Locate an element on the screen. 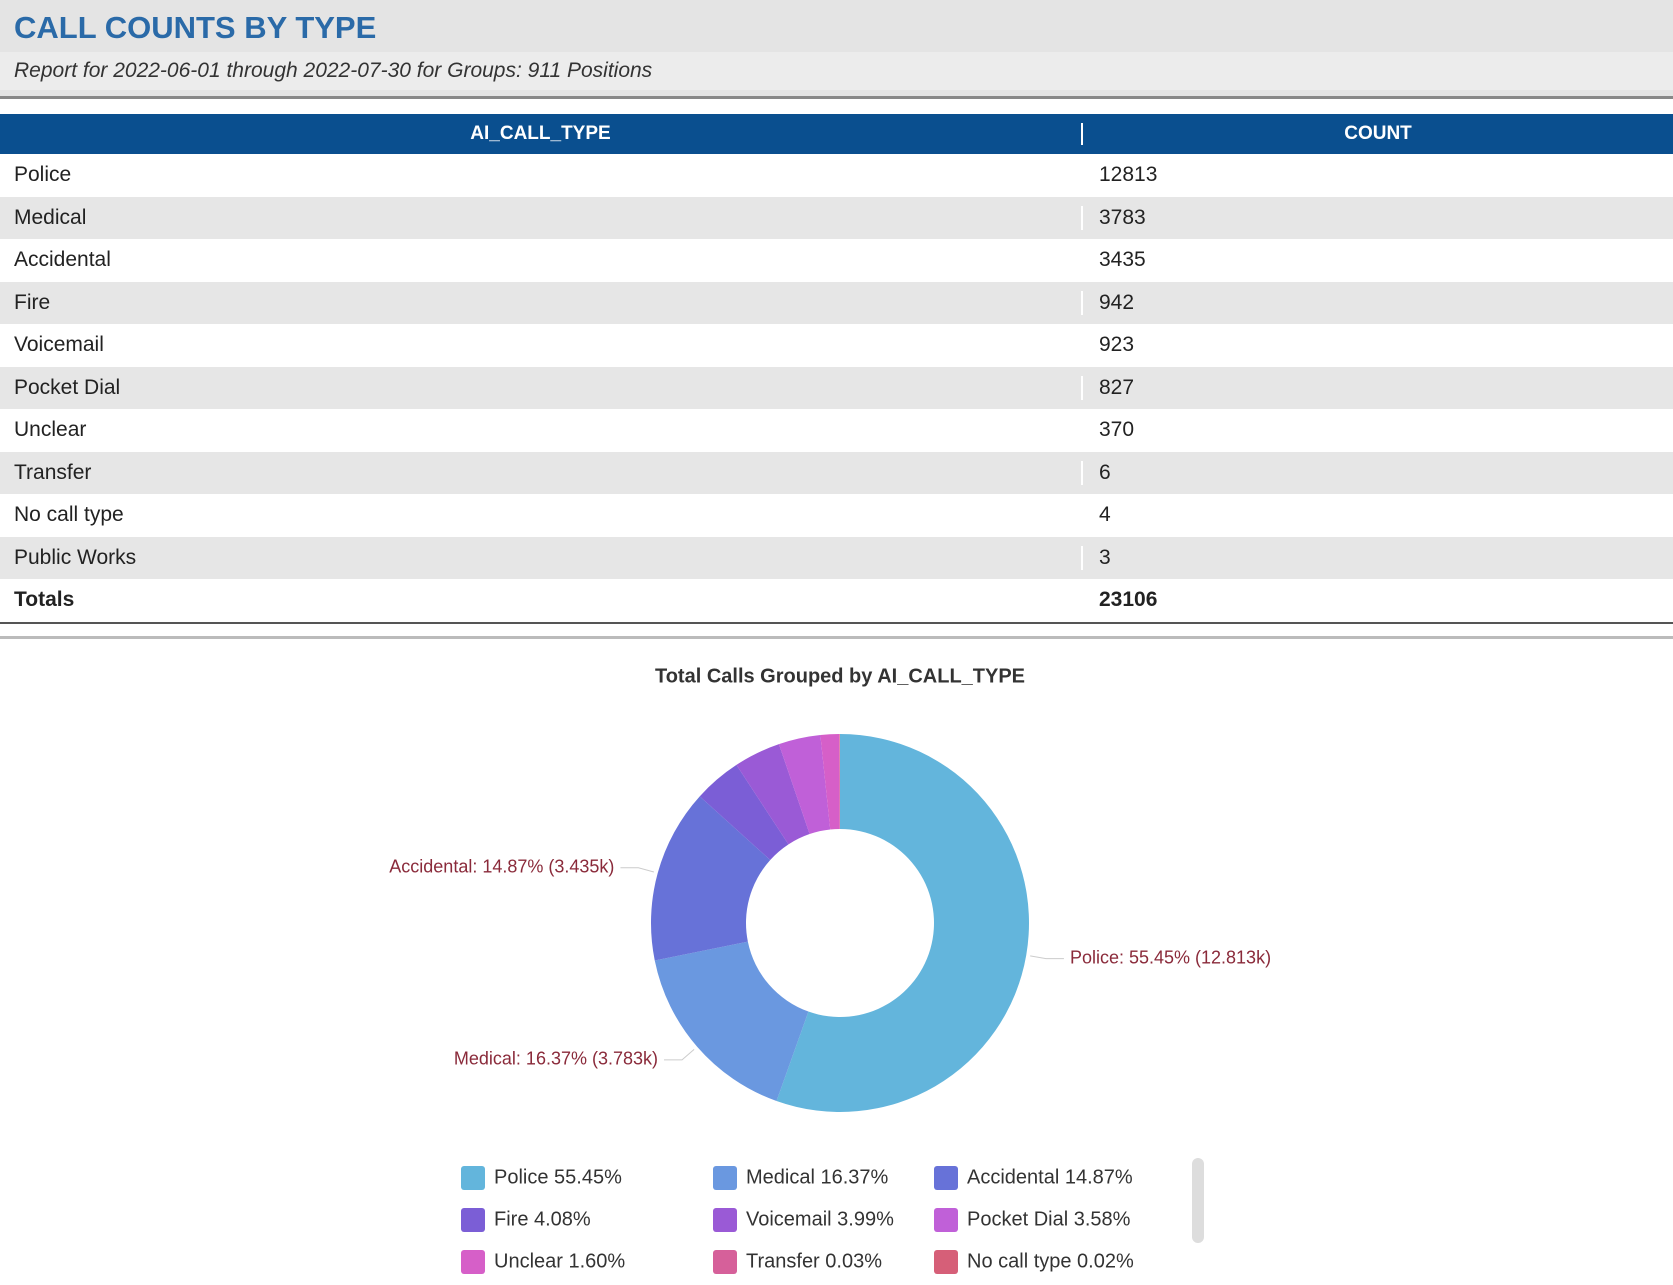  table-row: Voicemail 923 is located at coordinates (836, 345).